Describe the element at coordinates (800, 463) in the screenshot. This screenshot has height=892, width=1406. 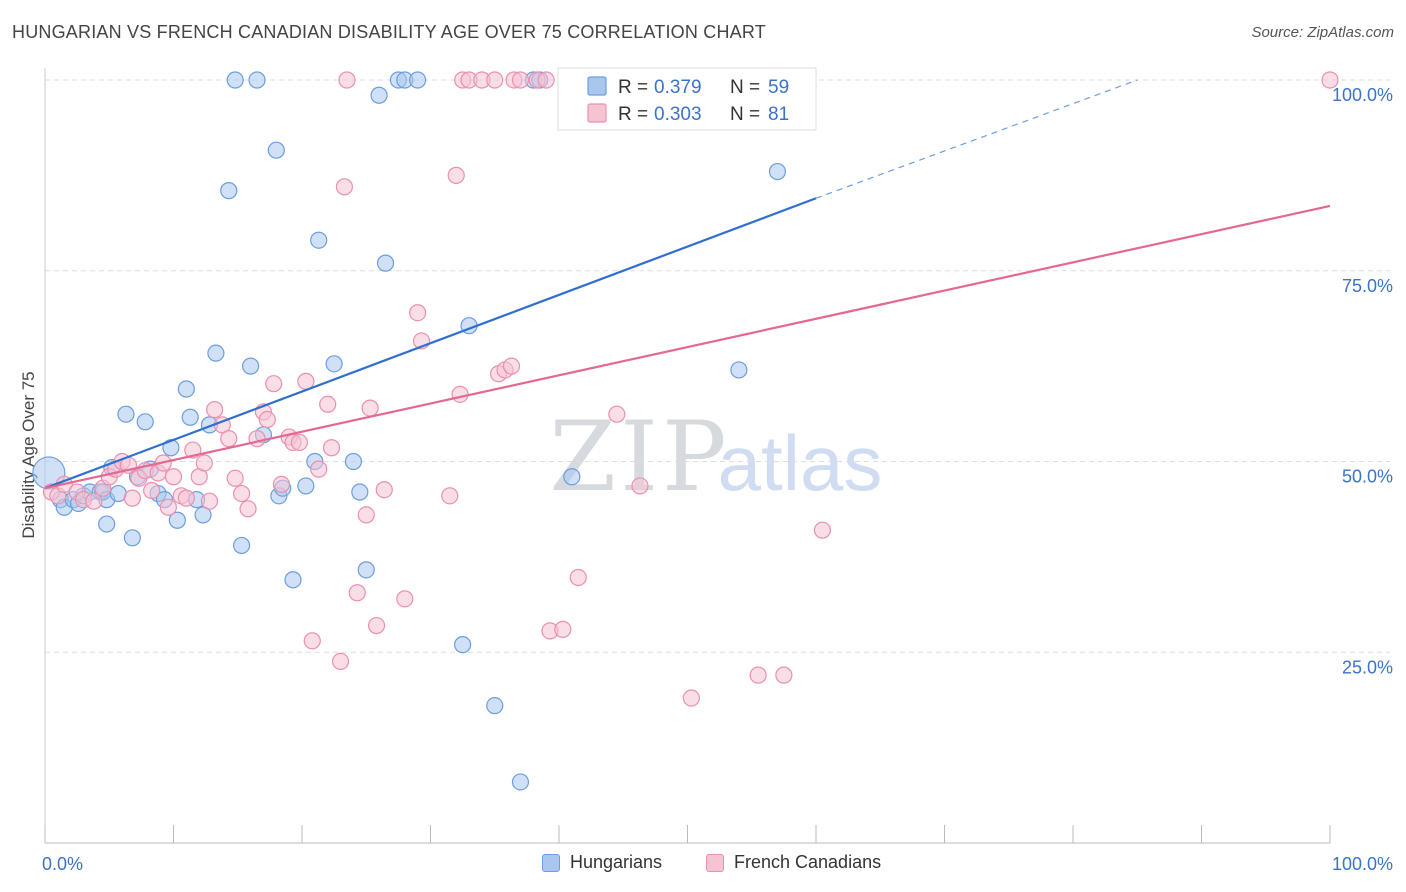
I see `watermark-atlas: atlas` at that location.